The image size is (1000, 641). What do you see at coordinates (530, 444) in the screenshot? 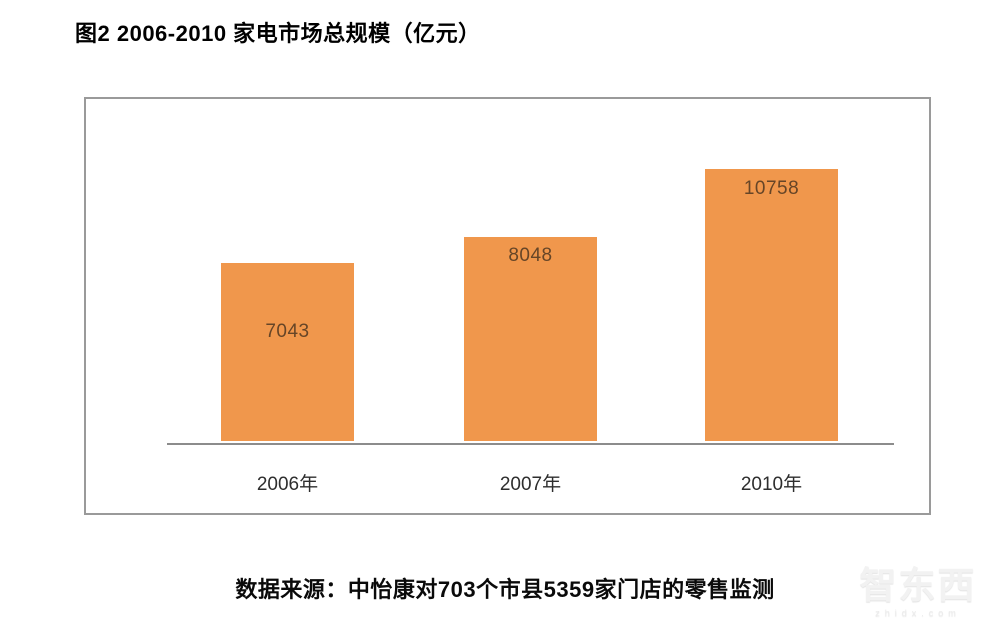
I see `x-axis-line` at bounding box center [530, 444].